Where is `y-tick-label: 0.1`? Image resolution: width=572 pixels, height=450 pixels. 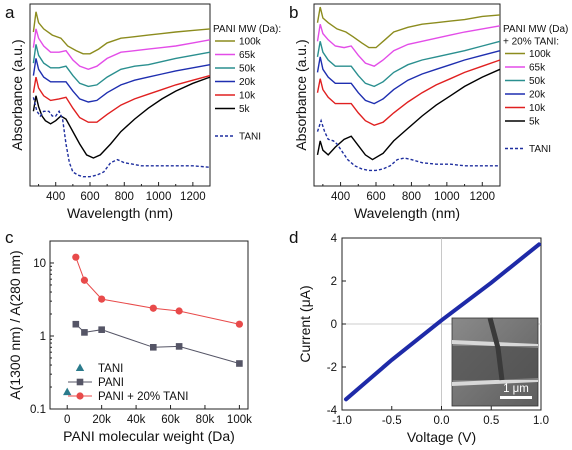 y-tick-label: 0.1 is located at coordinates (38, 410).